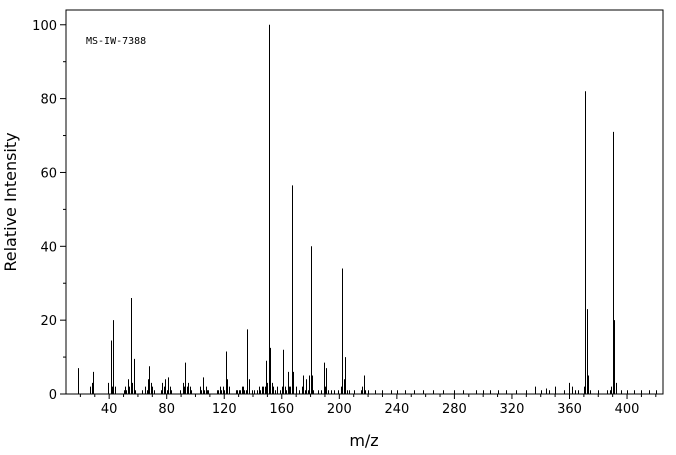 The width and height of the screenshot is (676, 455). What do you see at coordinates (49, 211) in the screenshot?
I see `y-axis-ticks: 0 20 40 60 80 100` at bounding box center [49, 211].